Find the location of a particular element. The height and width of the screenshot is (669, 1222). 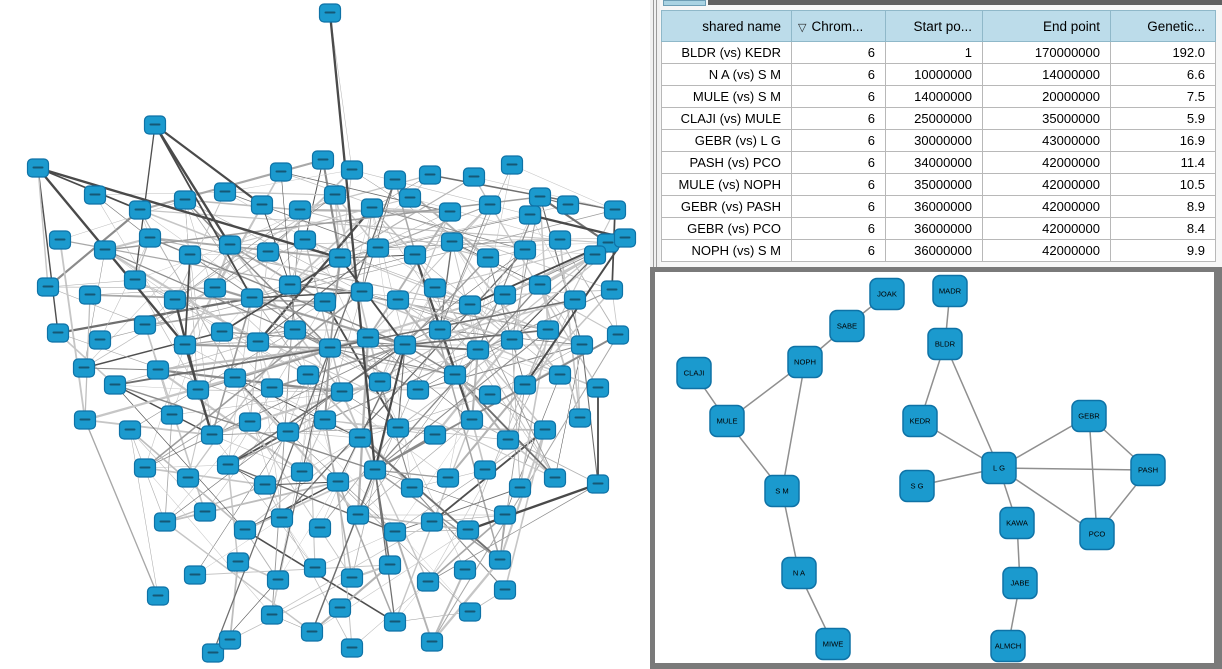

network-node: PCO is located at coordinates (1097, 534).